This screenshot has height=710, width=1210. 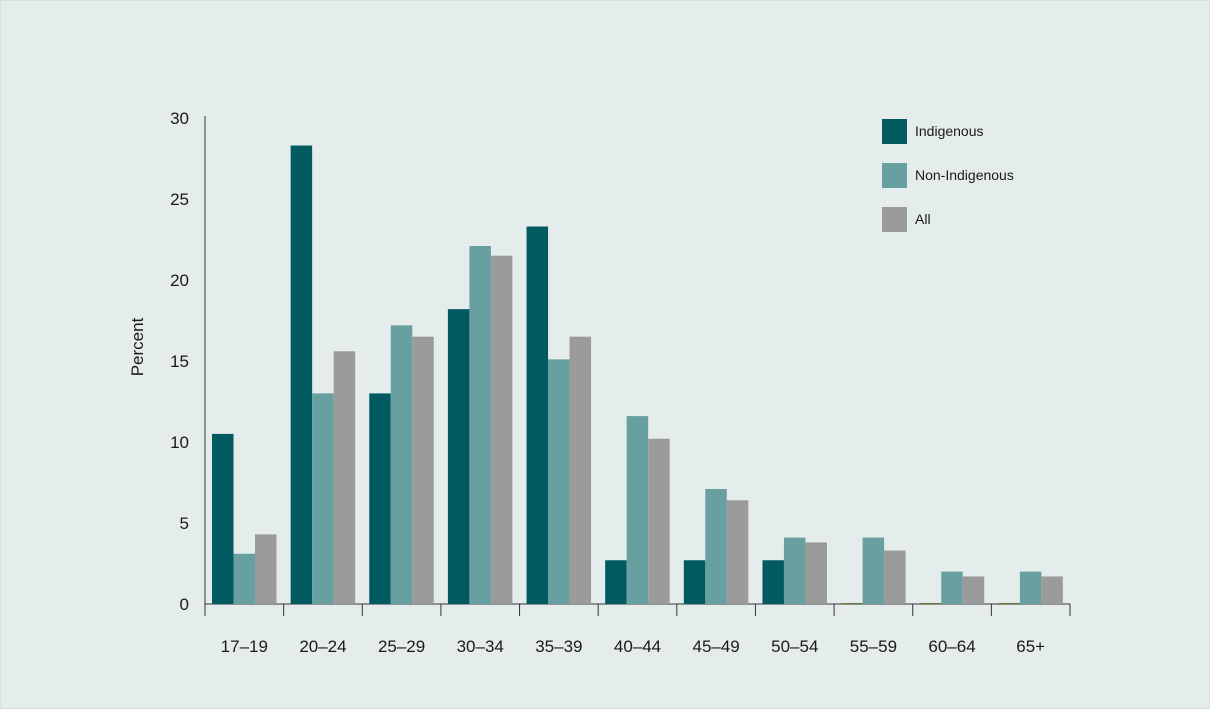 I want to click on y-axis: 0 5 10 15 20 25 30, so click(x=188, y=361).